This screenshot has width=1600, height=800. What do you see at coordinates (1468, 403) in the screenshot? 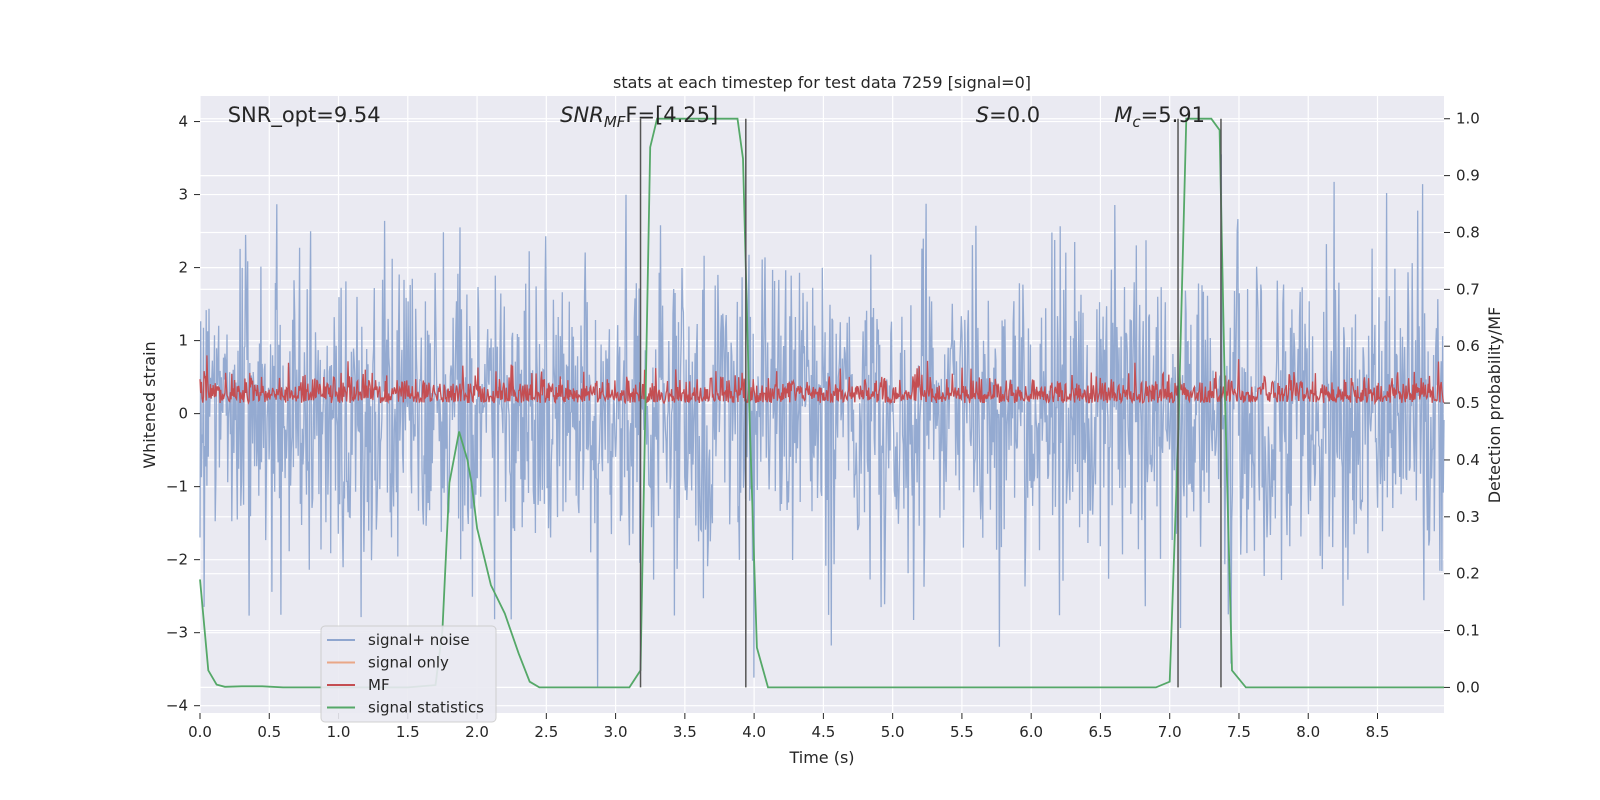
I see `y-right-tick-label: 0.5` at bounding box center [1468, 403].